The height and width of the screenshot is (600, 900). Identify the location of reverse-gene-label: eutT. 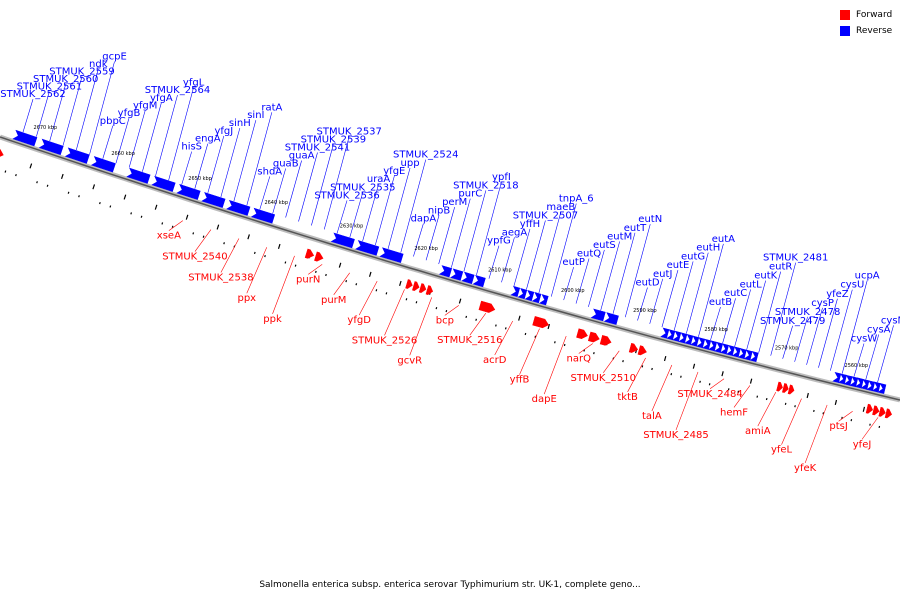
(635, 228).